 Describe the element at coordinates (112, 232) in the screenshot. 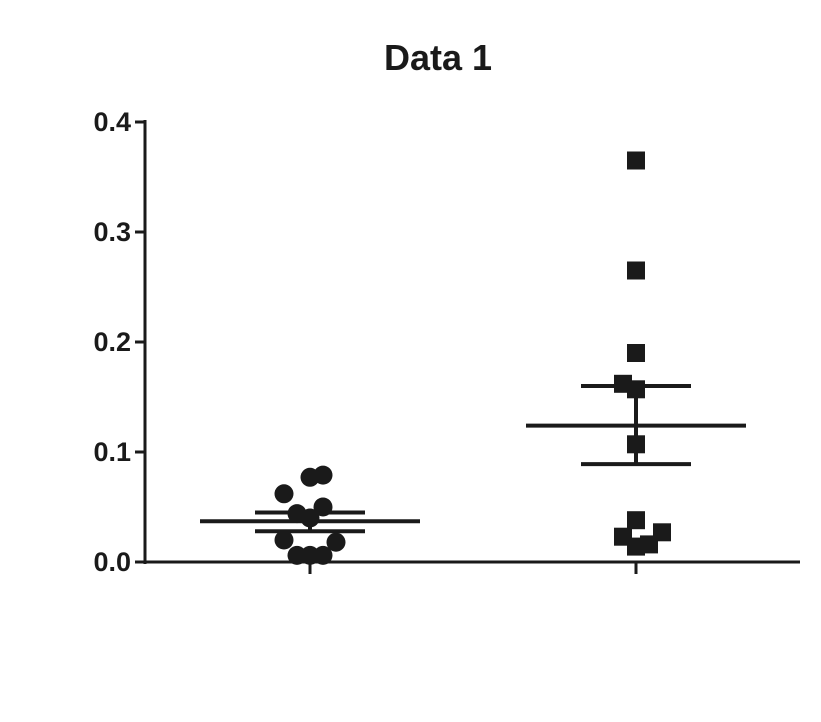

I see `y-tick-label: 0.3` at that location.